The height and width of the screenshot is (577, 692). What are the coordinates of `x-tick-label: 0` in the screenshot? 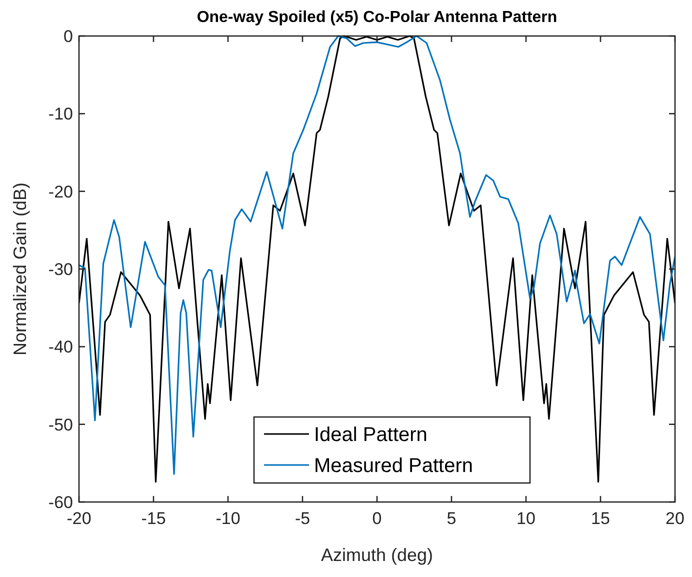 It's located at (377, 518).